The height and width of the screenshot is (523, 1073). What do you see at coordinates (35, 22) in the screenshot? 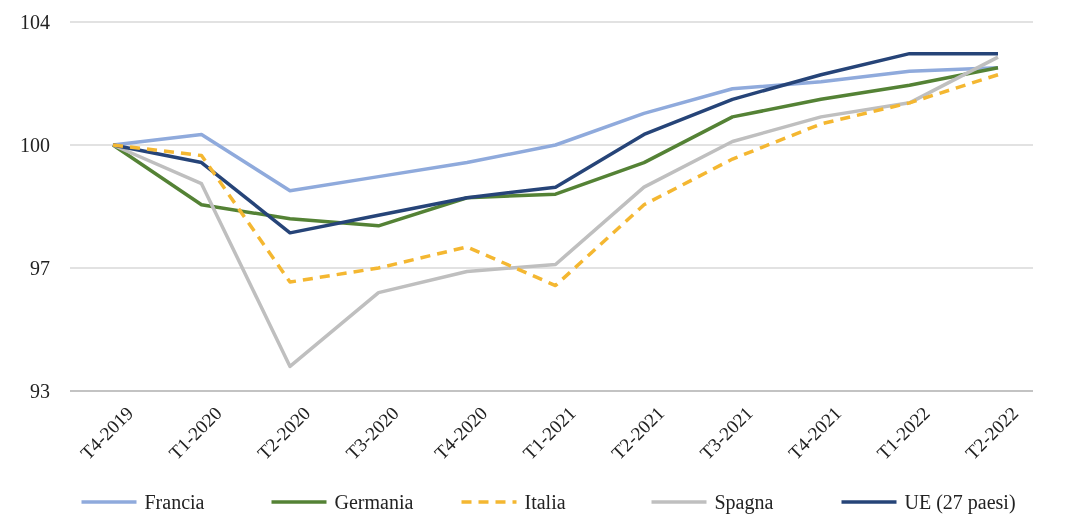
I see `y-tick-label: 104` at bounding box center [35, 22].